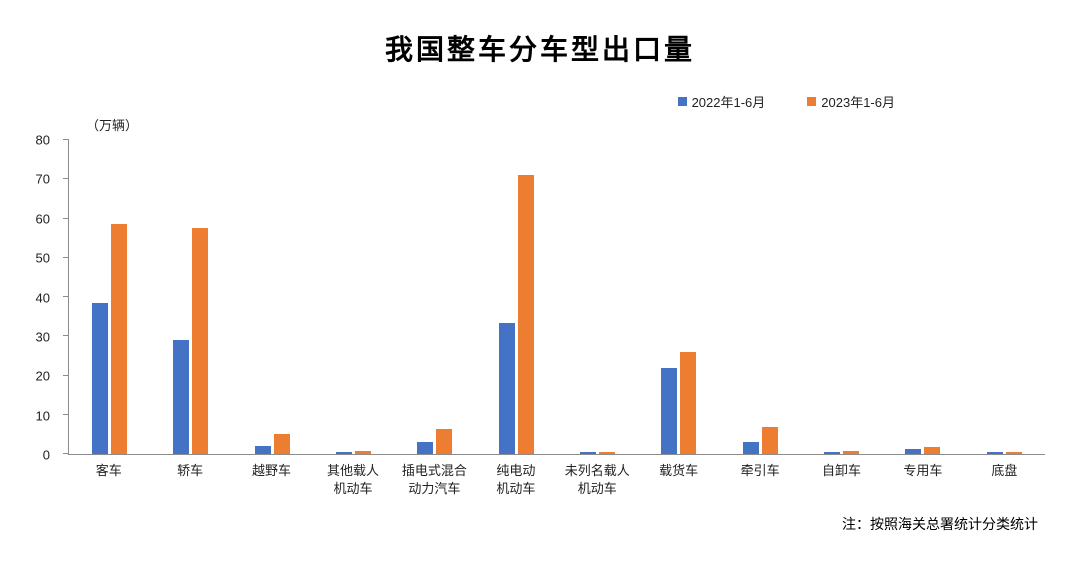 Image resolution: width=1080 pixels, height=576 pixels. Describe the element at coordinates (42, 416) in the screenshot. I see `y-tick-label: 10` at that location.